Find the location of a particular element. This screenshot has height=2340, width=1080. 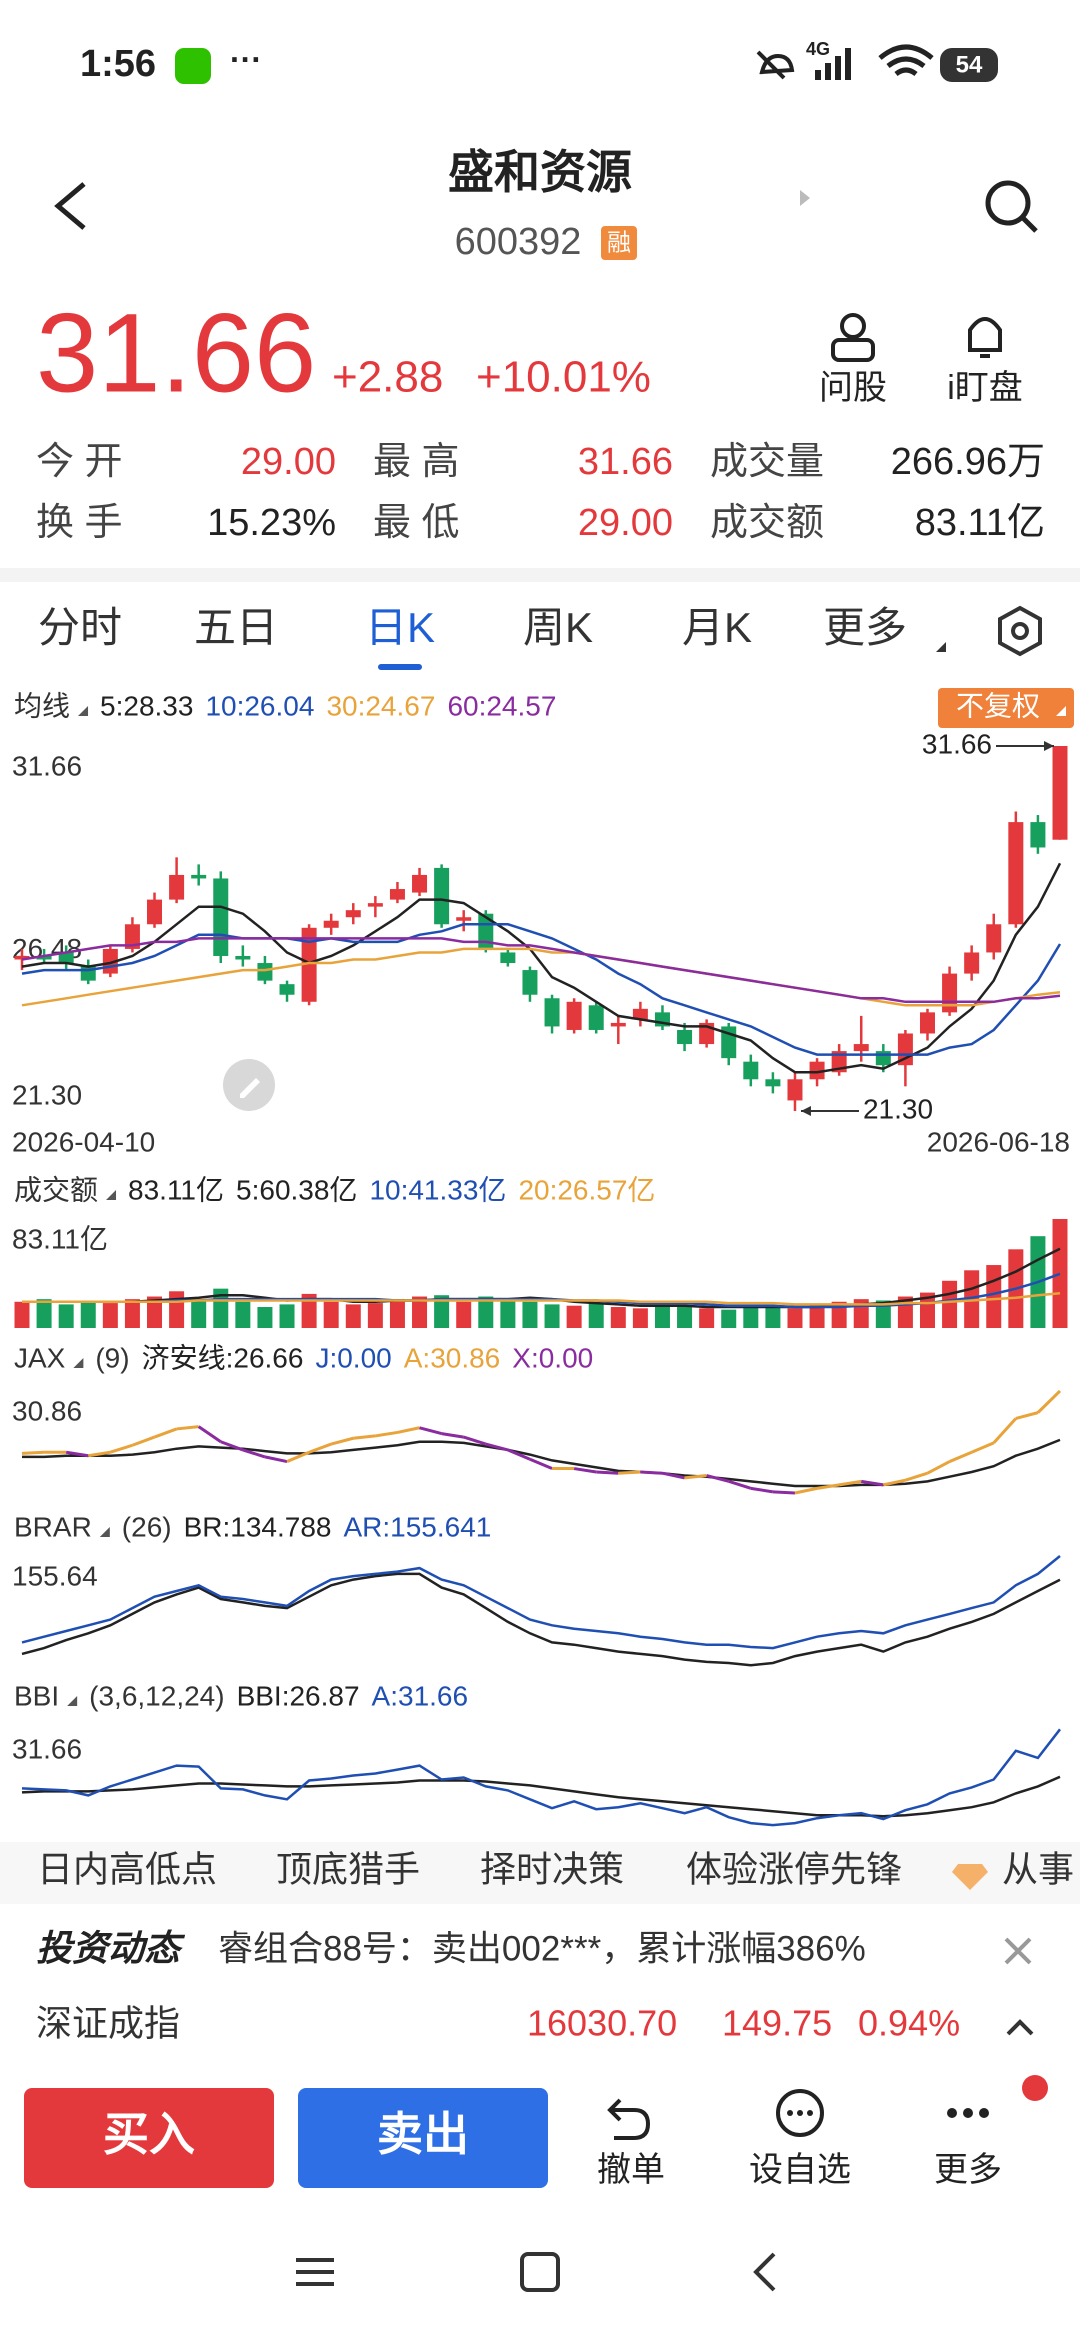

more-icon is located at coordinates (968, 2113).